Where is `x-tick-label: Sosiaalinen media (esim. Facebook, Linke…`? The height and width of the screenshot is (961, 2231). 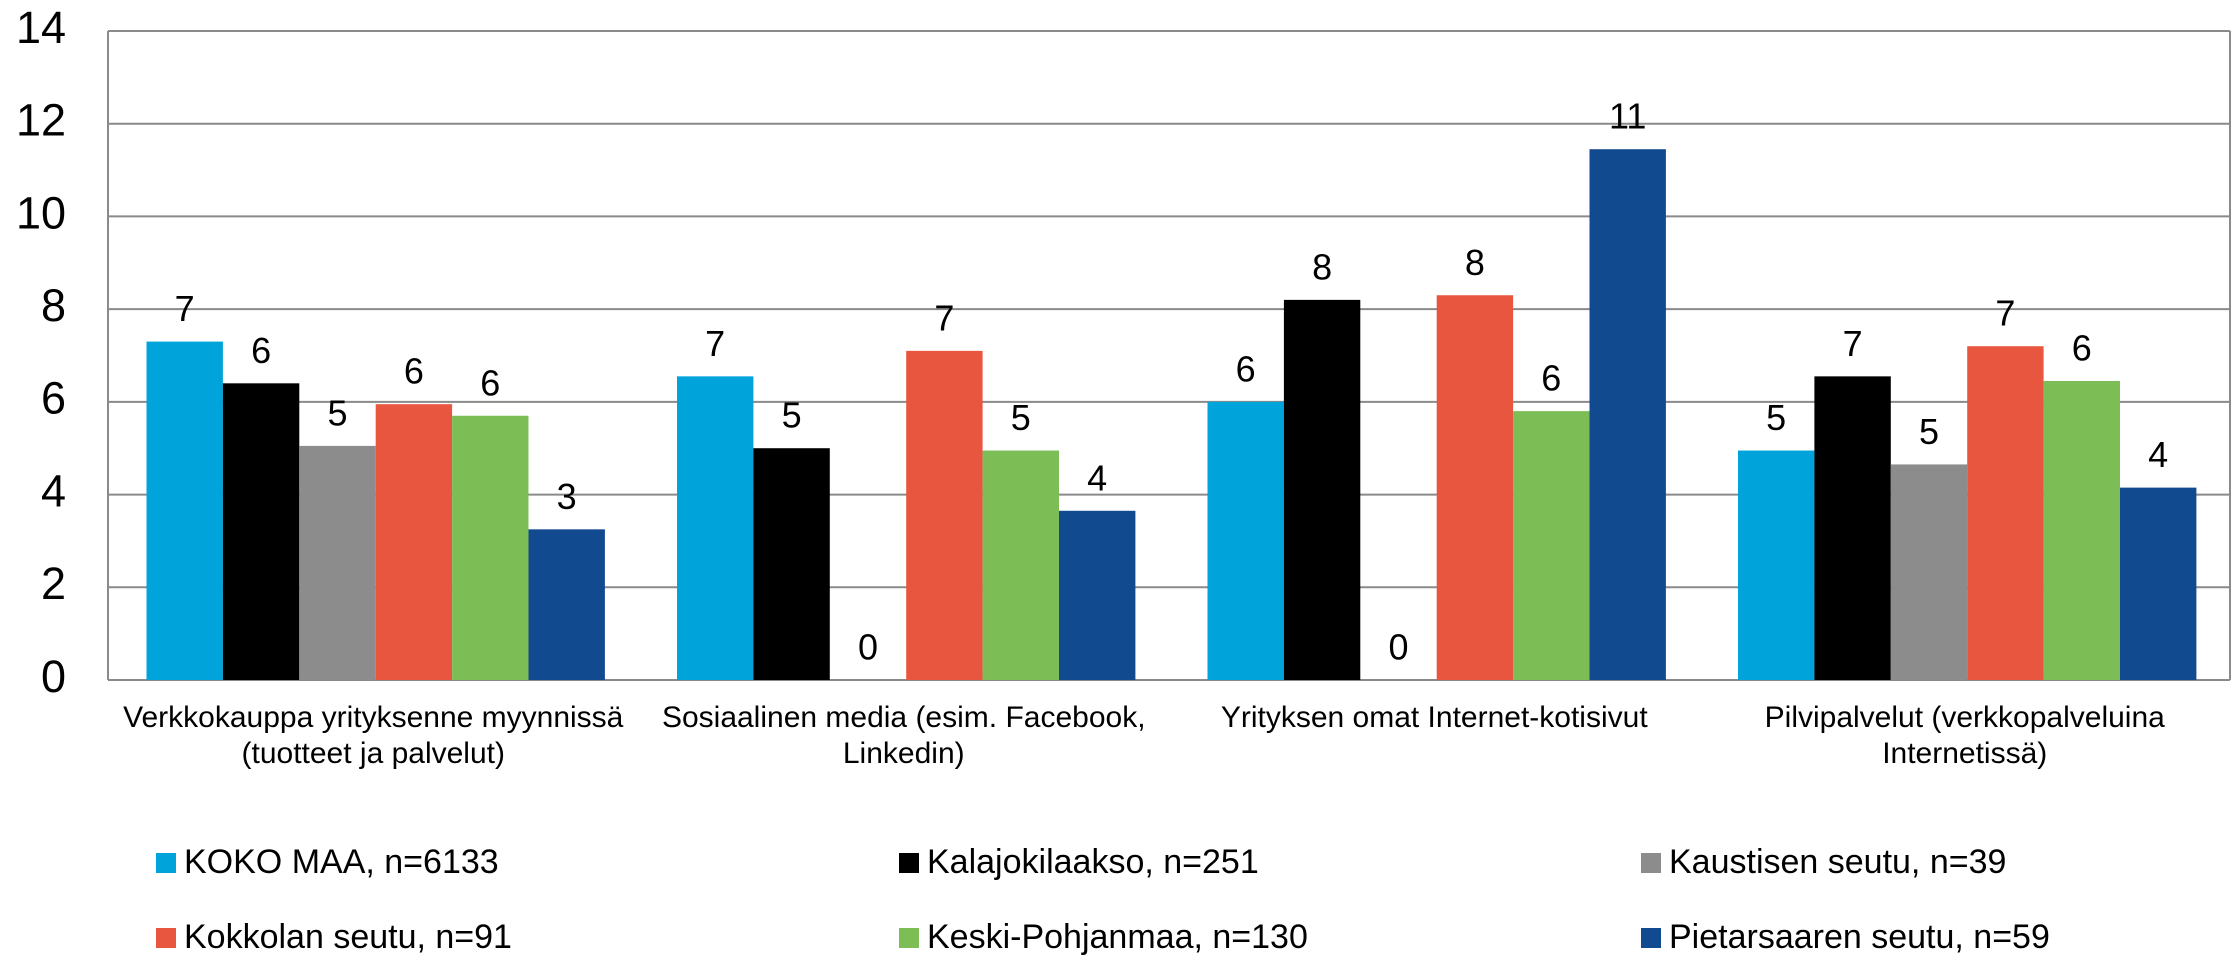 x-tick-label: Sosiaalinen media (esim. Facebook, Linke… is located at coordinates (903, 735).